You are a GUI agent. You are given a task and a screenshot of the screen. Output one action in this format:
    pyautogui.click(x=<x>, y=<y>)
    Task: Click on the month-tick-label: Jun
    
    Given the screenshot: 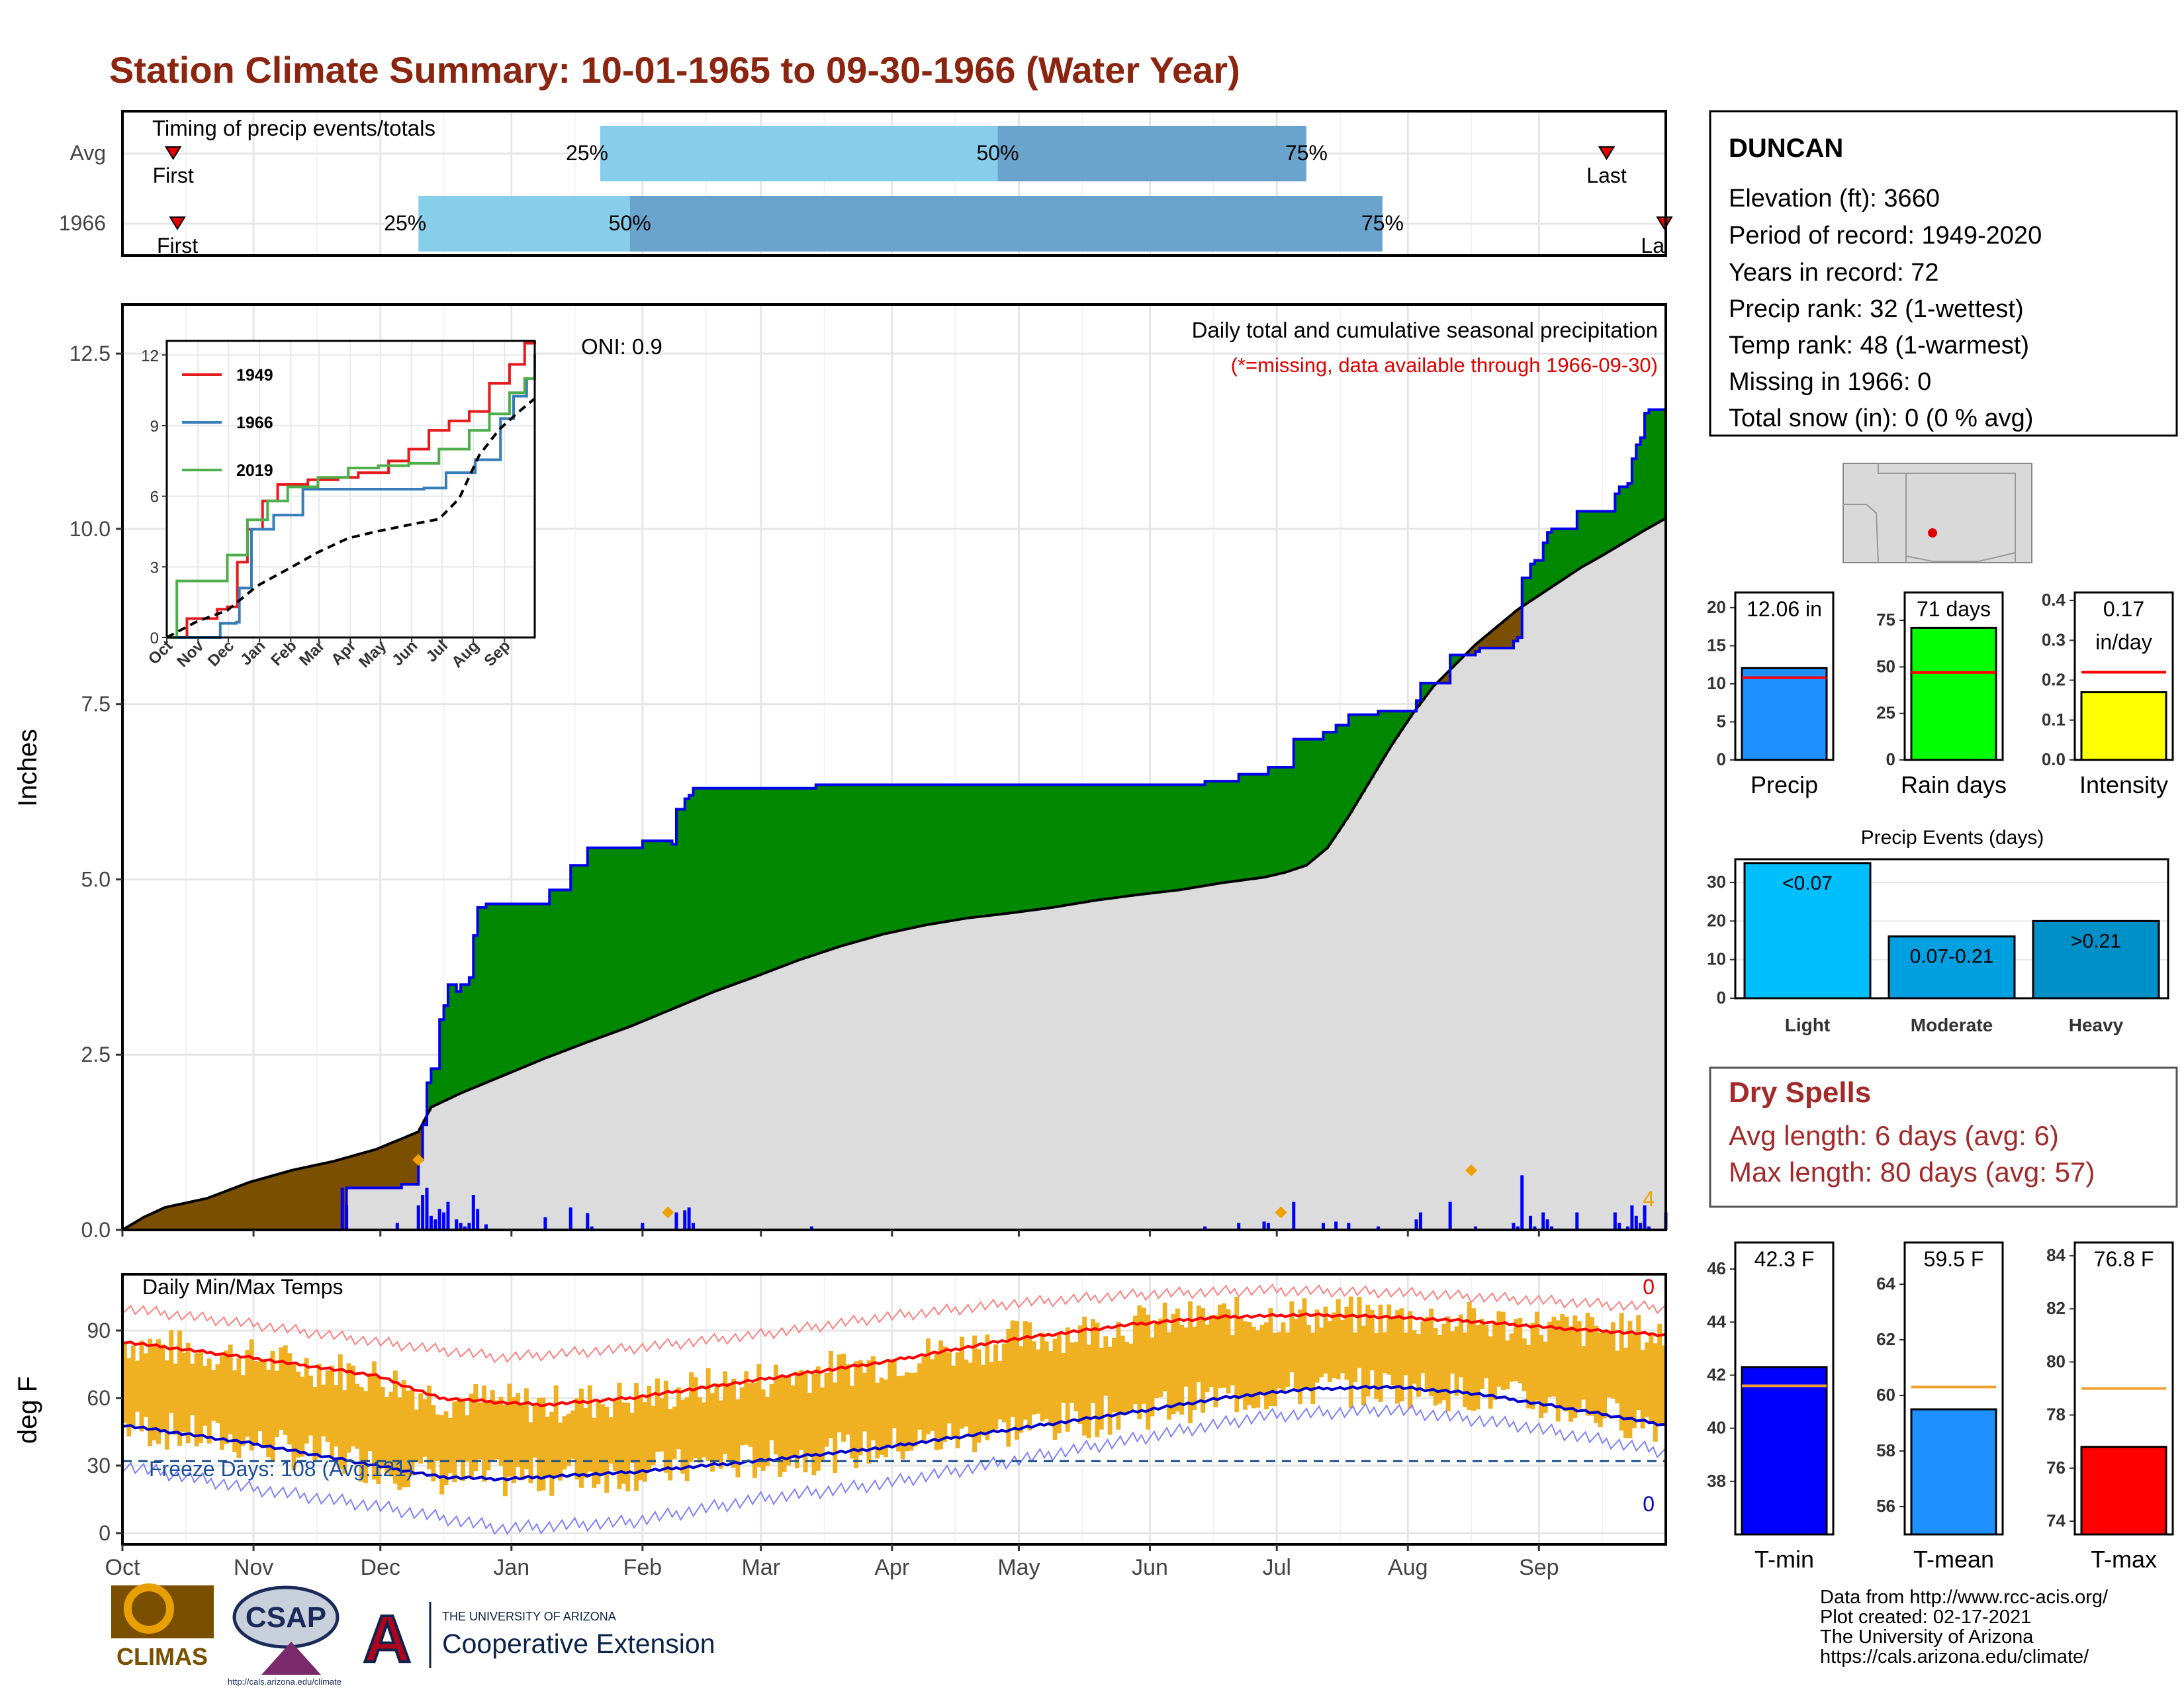 What is the action you would take?
    pyautogui.click(x=1150, y=1567)
    